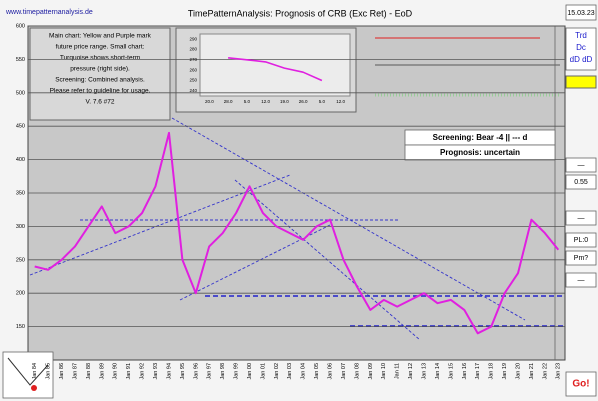 The height and width of the screenshot is (401, 598). What do you see at coordinates (277, 371) in the screenshot?
I see `x-tick-label: Jan 02` at bounding box center [277, 371].